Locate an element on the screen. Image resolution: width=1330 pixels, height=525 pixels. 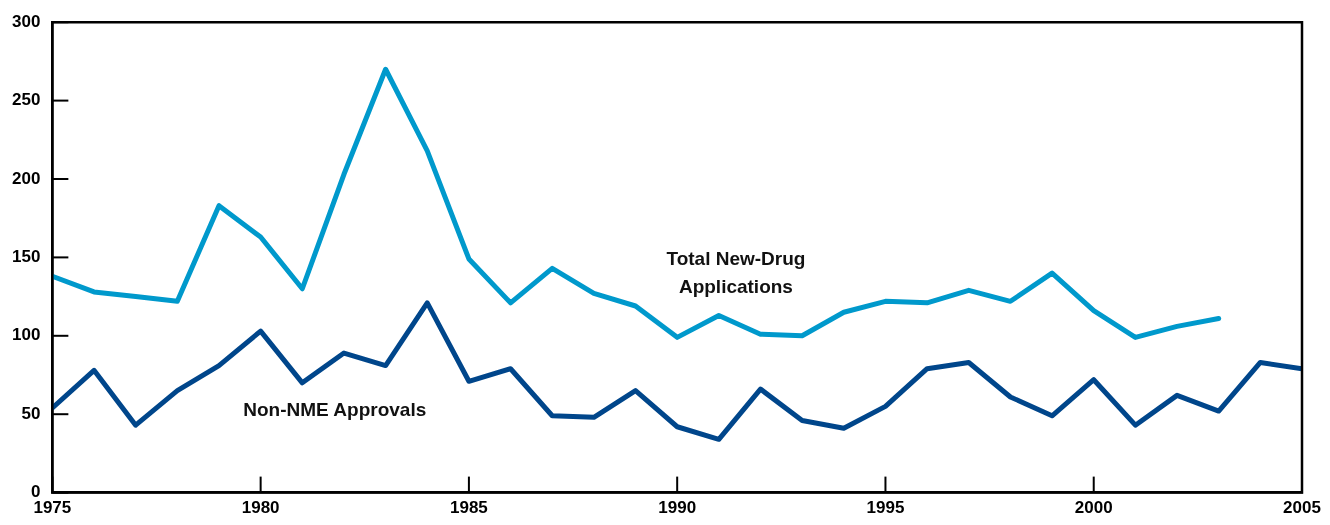
y-tick-label: 300 is located at coordinates (26, 21).